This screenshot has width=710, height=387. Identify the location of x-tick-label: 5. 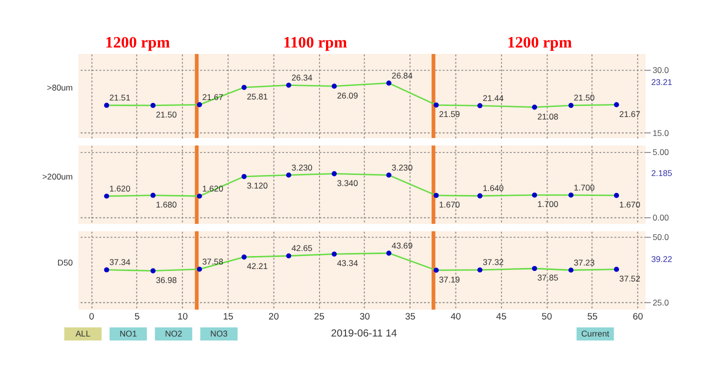
(137, 316).